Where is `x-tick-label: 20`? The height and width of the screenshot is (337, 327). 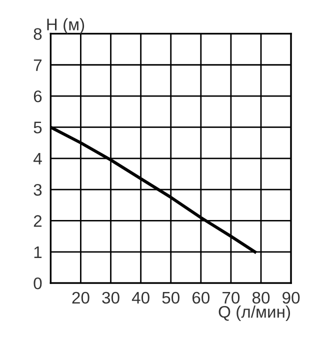 x-tick-label: 20 is located at coordinates (81, 298).